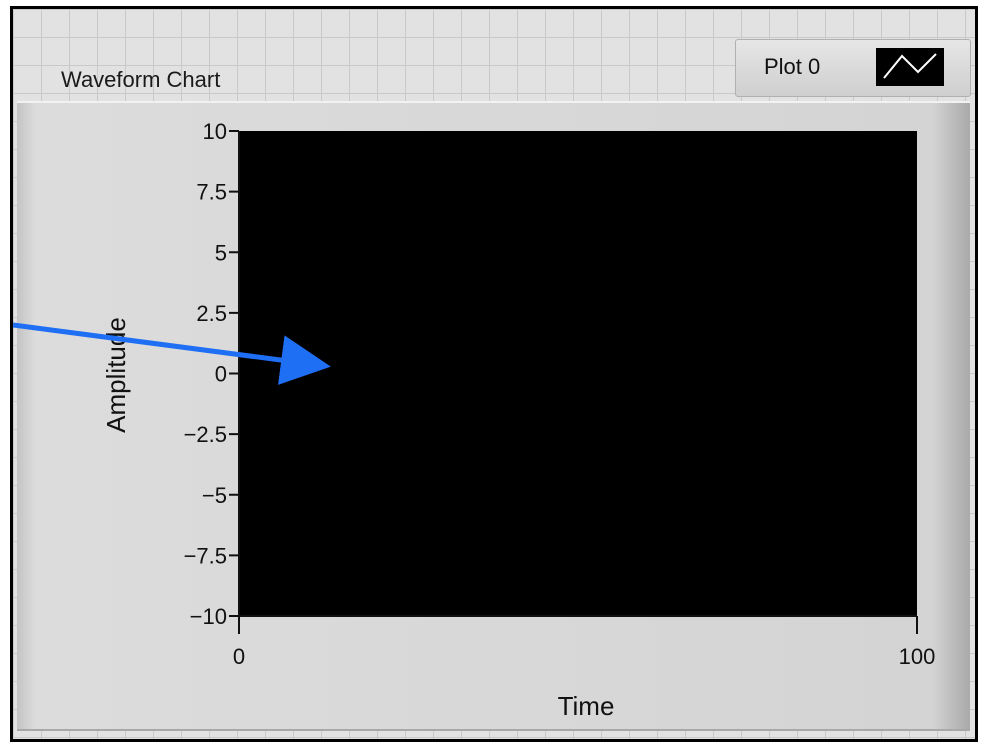 This screenshot has width=994, height=750. Describe the element at coordinates (205, 555) in the screenshot. I see `y-tick-label: −7.5` at that location.